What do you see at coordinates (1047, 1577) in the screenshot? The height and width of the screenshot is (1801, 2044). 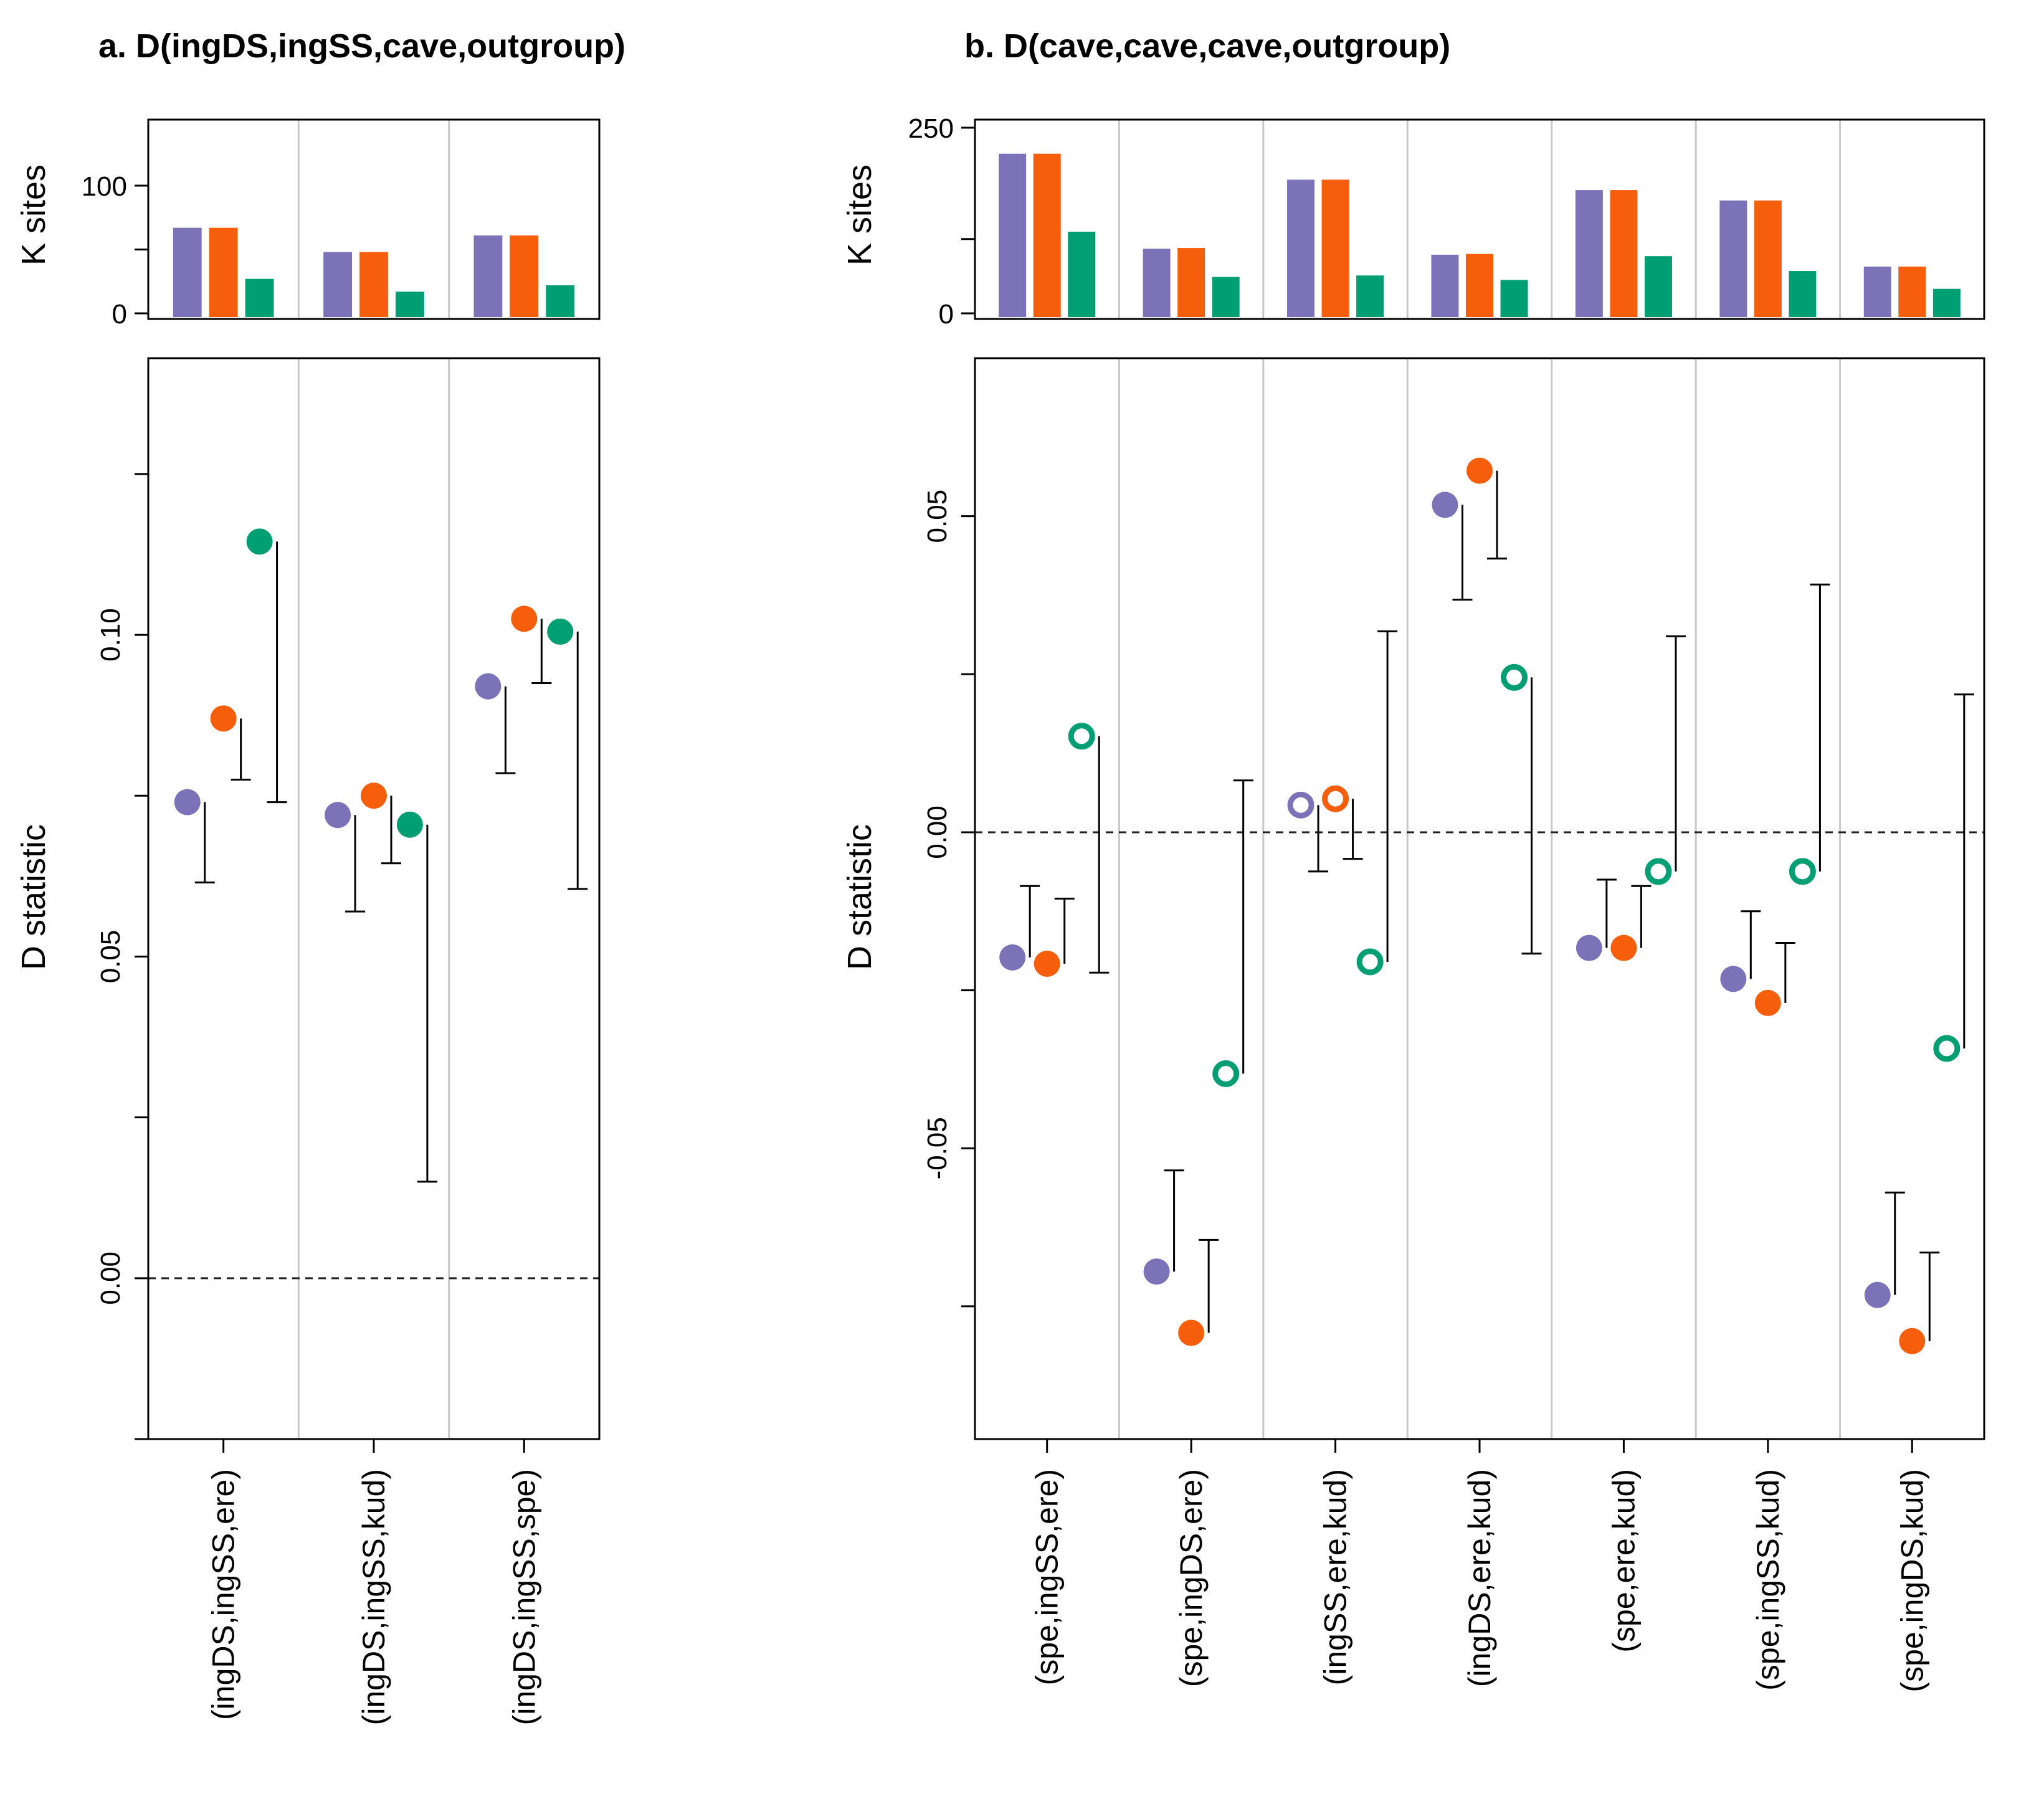 I see `panel-b-category-label: (spe,ingSS,ere)` at bounding box center [1047, 1577].